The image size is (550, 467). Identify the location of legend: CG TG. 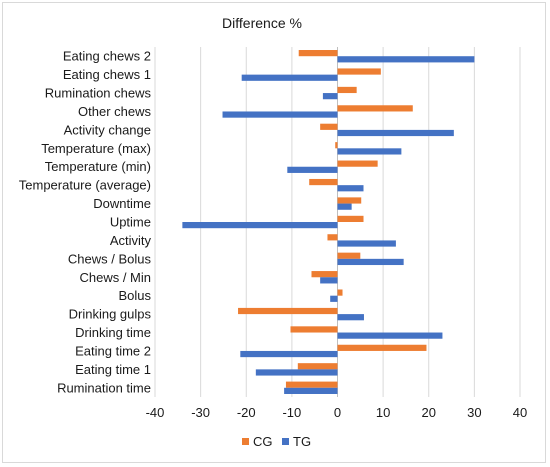
(276, 441).